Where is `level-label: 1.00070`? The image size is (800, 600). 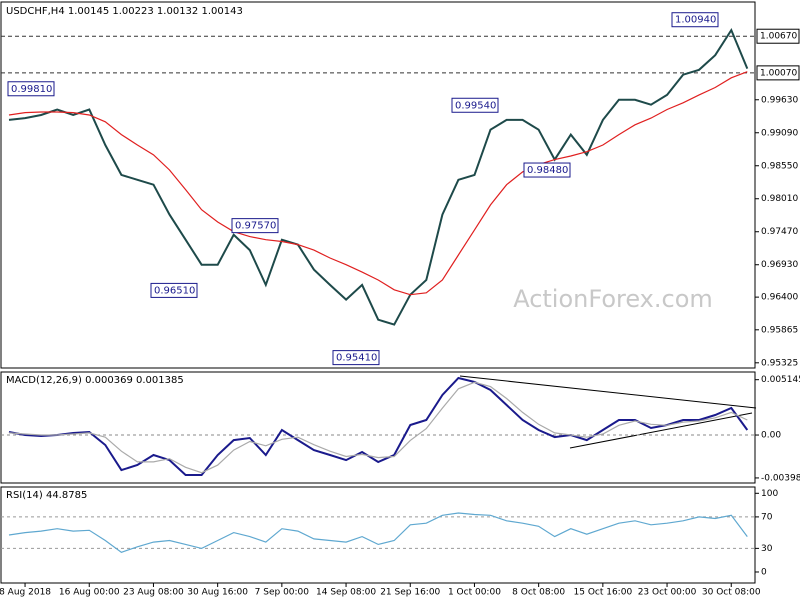
level-label: 1.00070 is located at coordinates (778, 73).